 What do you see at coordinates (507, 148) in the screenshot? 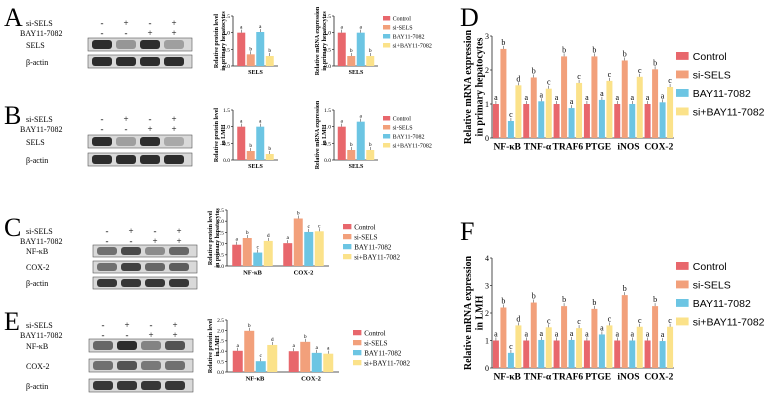
I see `x-tick-label: NF-κB` at bounding box center [507, 148].